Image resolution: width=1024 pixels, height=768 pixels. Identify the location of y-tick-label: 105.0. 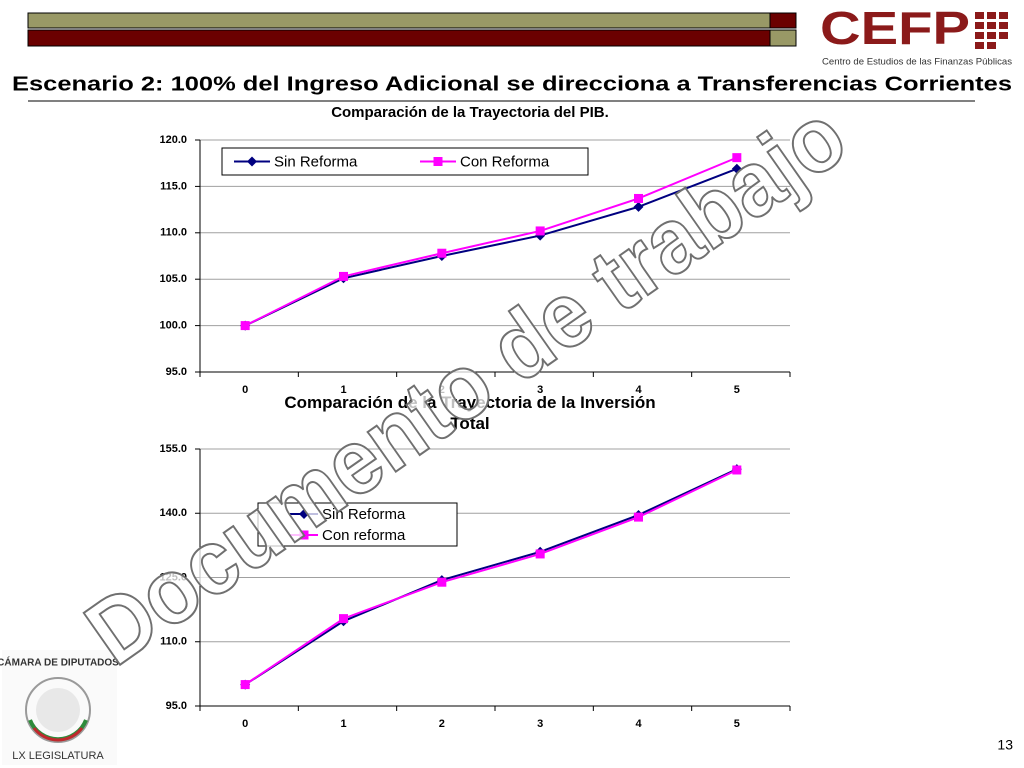
(173, 279).